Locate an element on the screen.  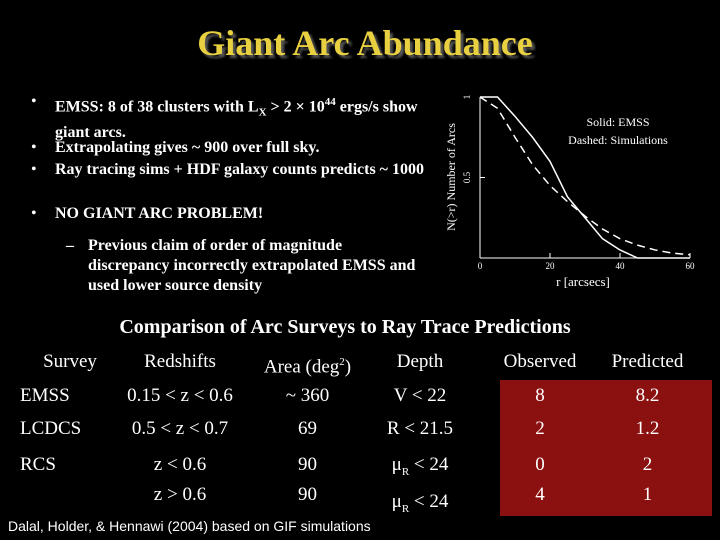
x-tick-label: 60 is located at coordinates (691, 266).